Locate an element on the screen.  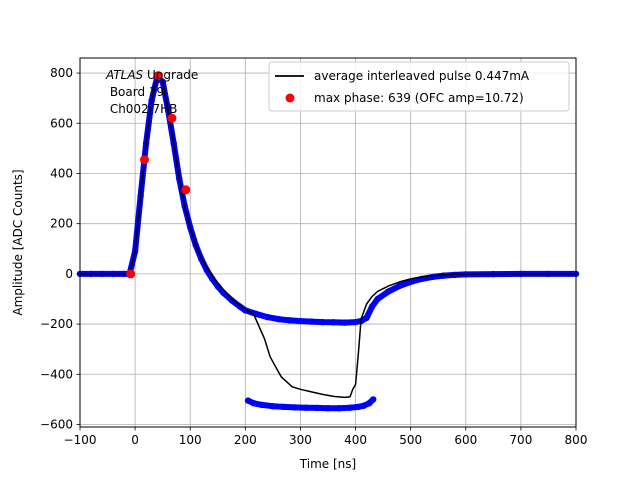
x-tick-label: 800 is located at coordinates (576, 440).